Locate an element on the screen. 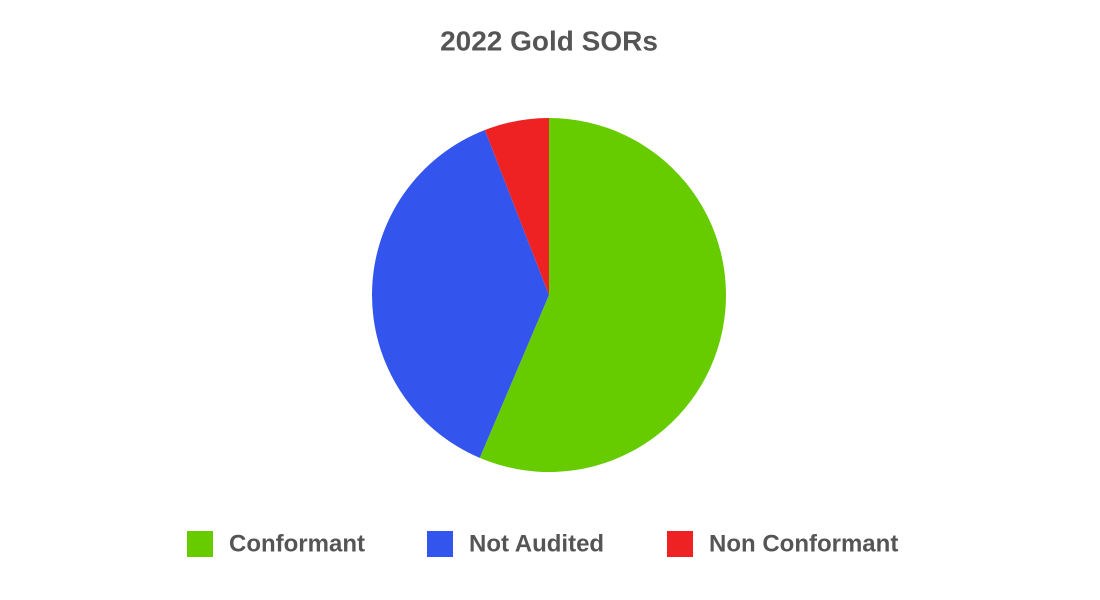 The height and width of the screenshot is (600, 1100). legend-label: Non Conformant is located at coordinates (803, 543).